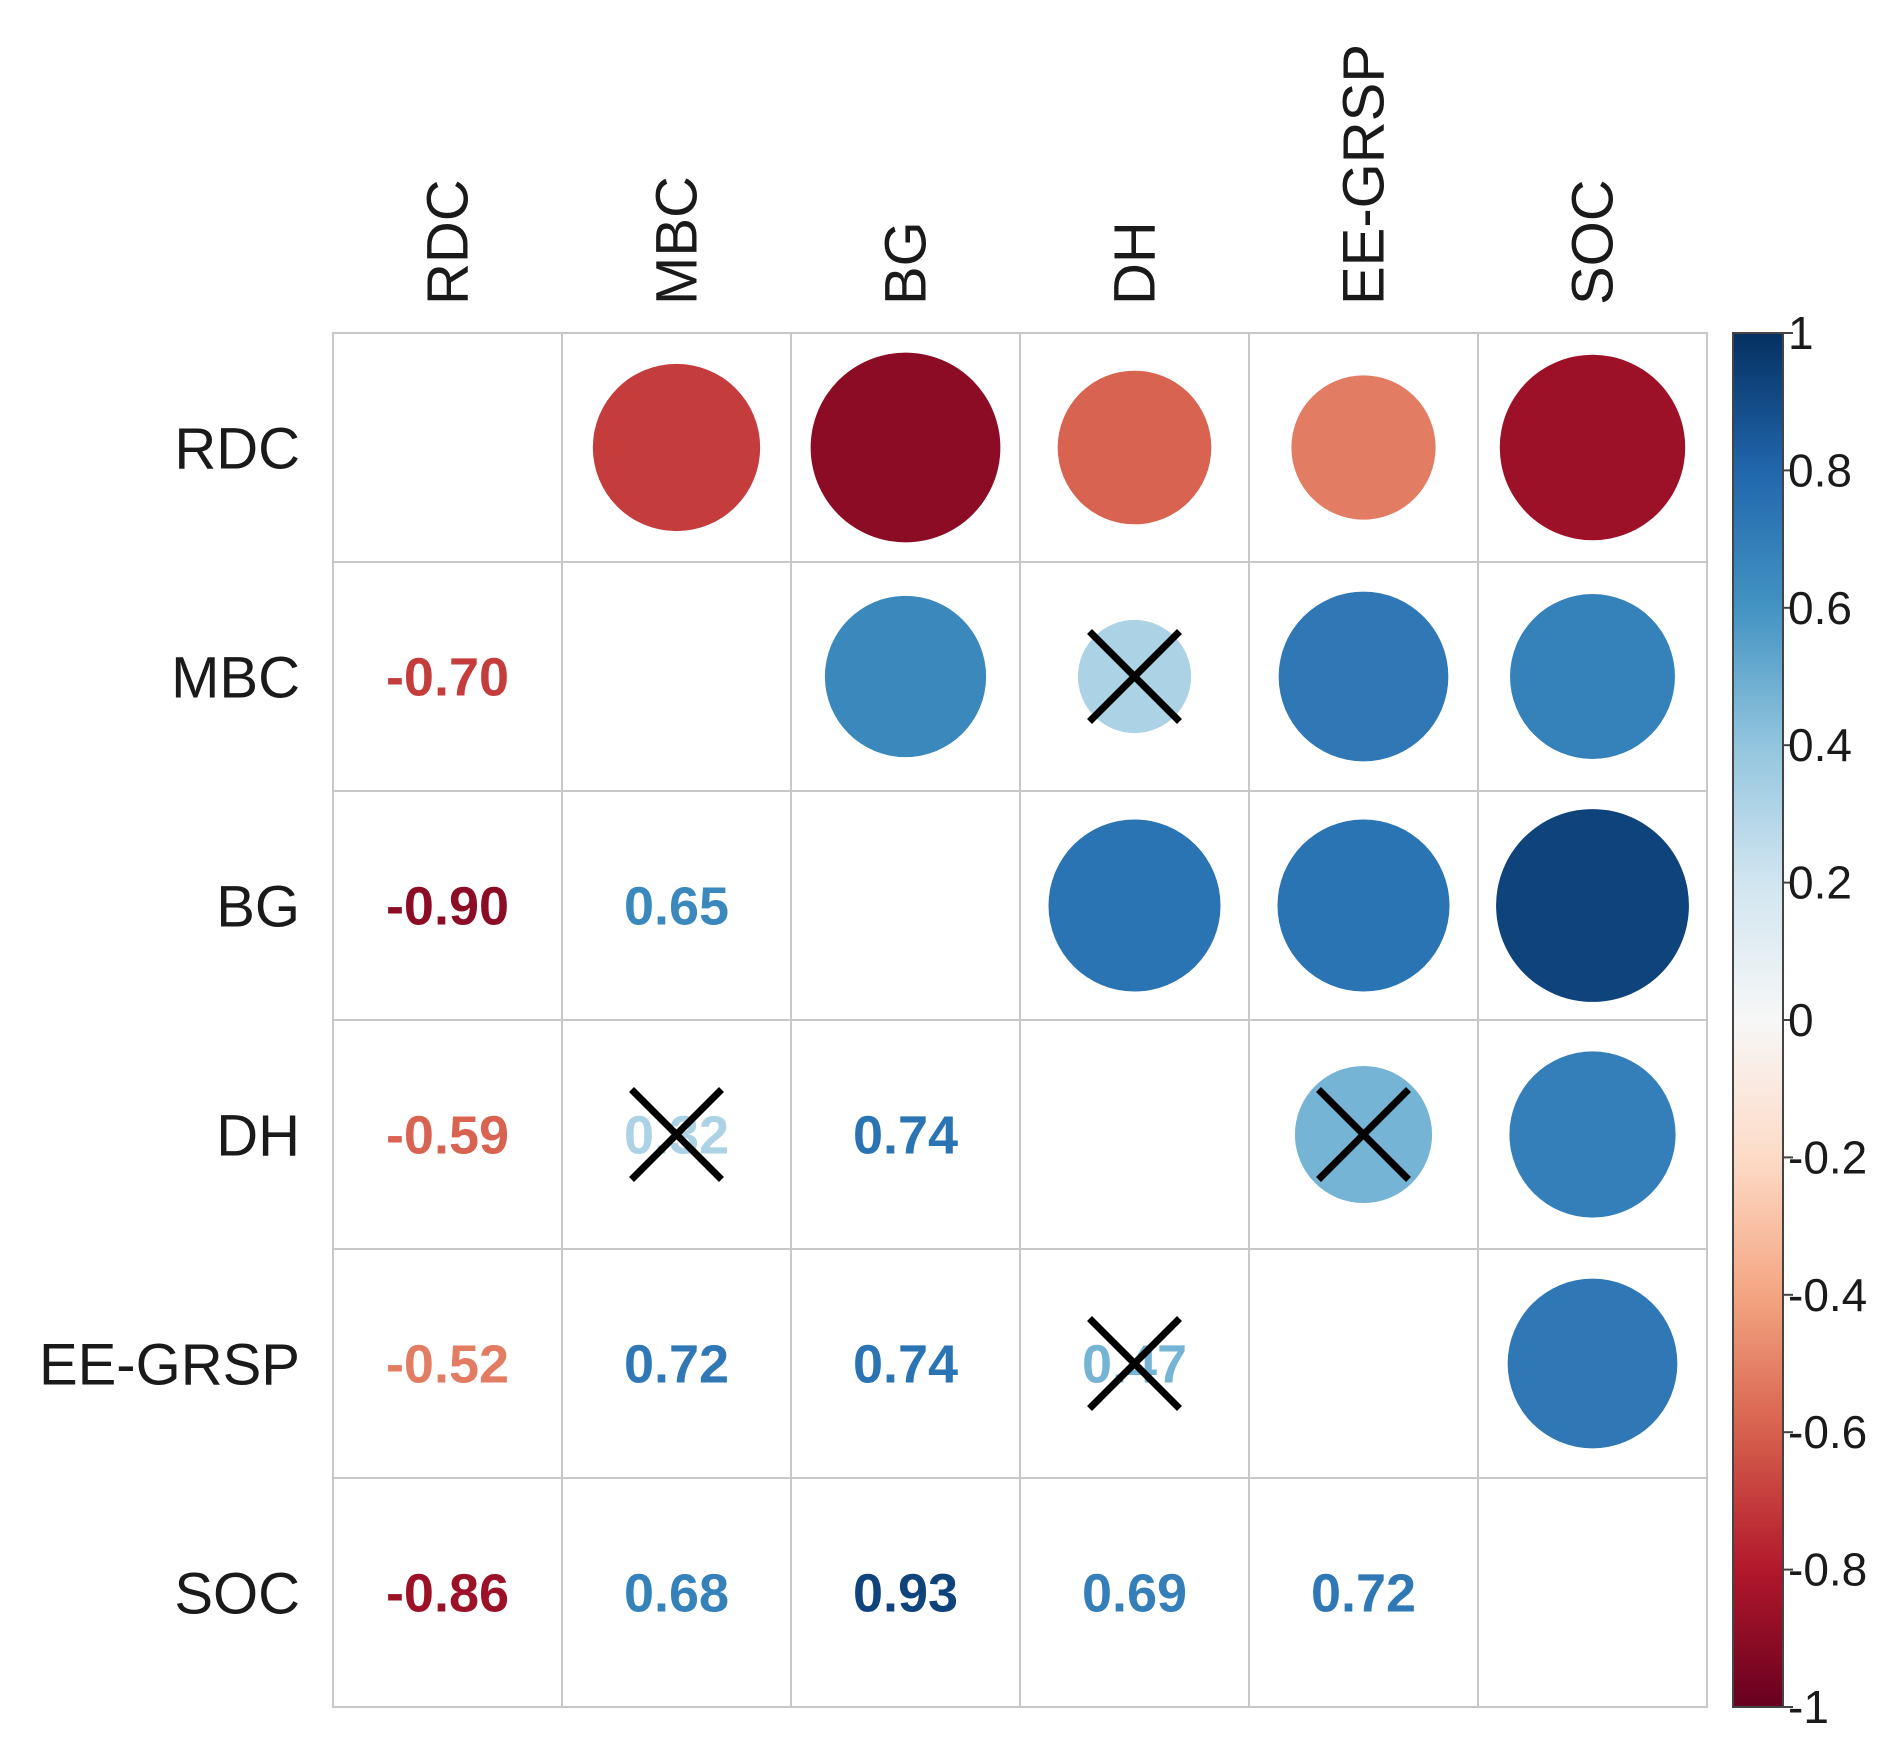 The height and width of the screenshot is (1761, 1888). What do you see at coordinates (258, 1136) in the screenshot?
I see `row-label: DH` at bounding box center [258, 1136].